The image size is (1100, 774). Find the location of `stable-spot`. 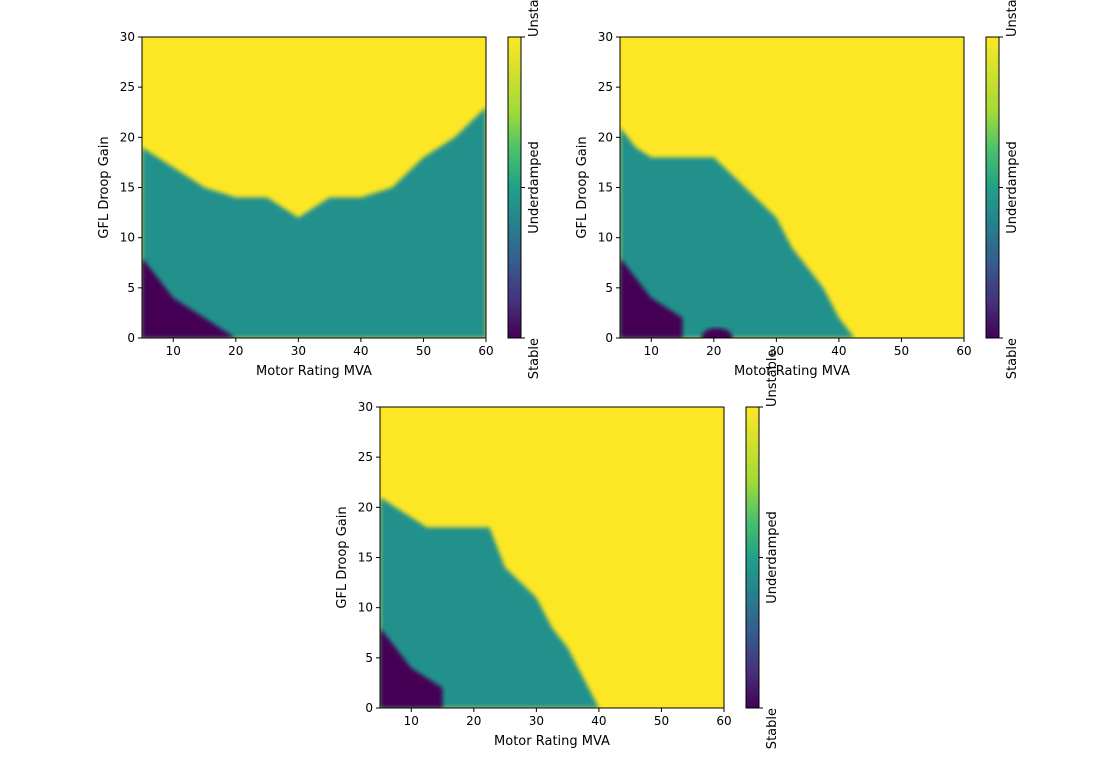

stable-spot is located at coordinates (717, 332).